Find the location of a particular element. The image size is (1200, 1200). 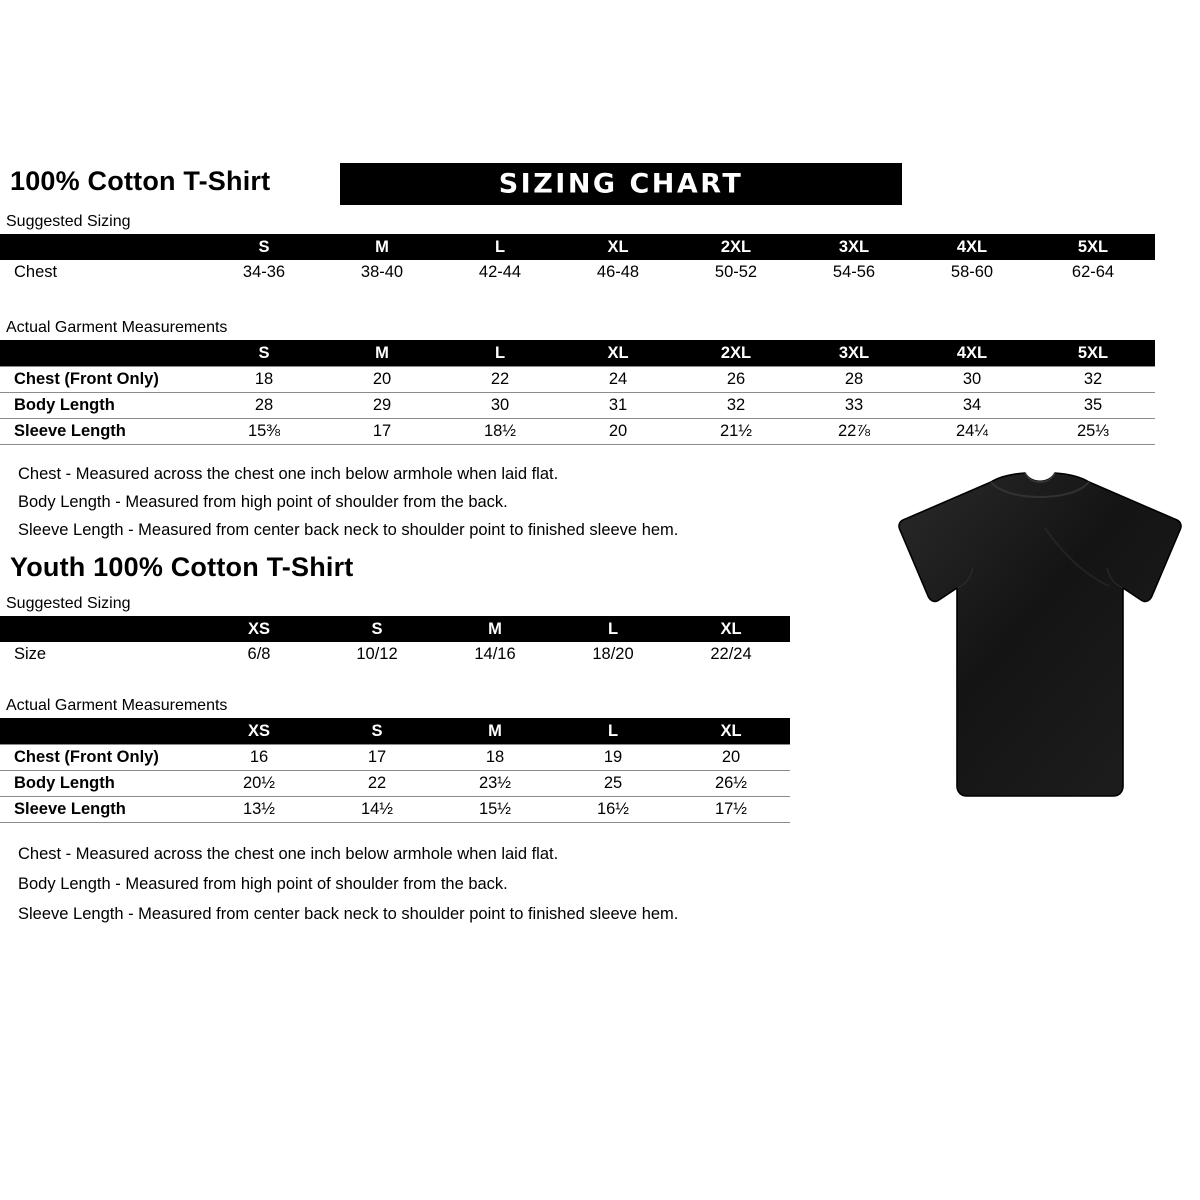

row-label-body-length: Body Length is located at coordinates (100, 783).